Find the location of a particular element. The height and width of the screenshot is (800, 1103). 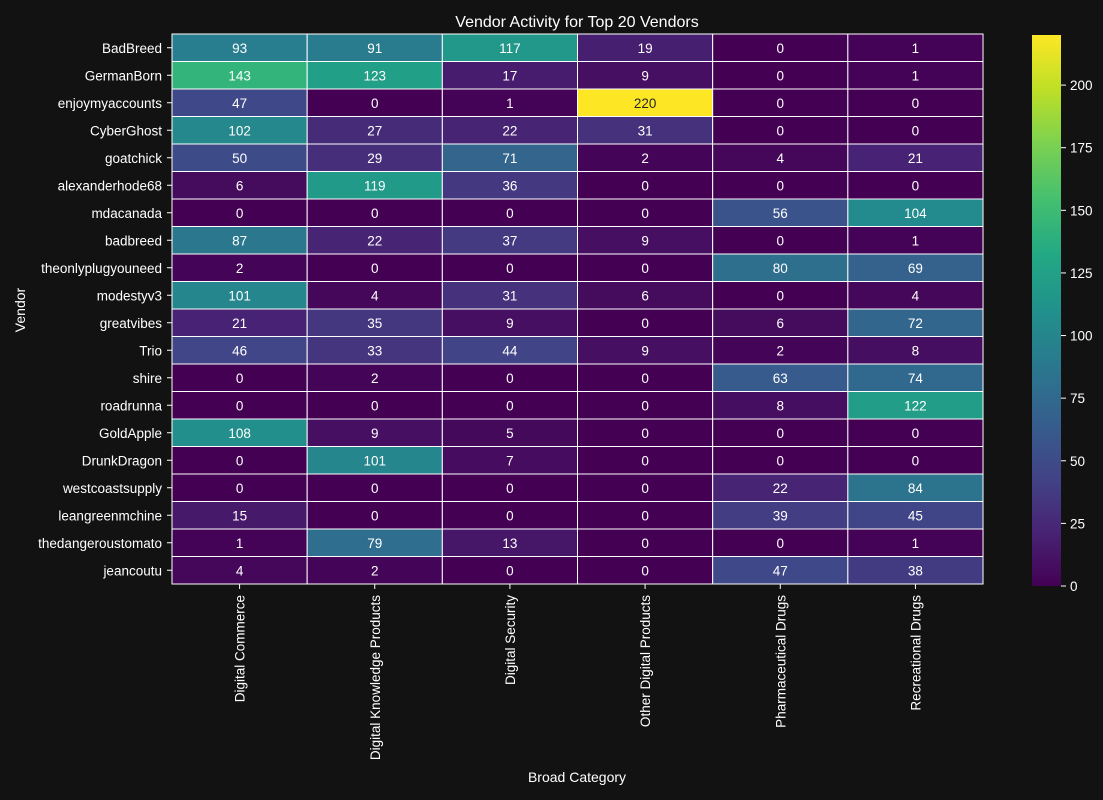

chart-title: Vendor Activity for Top 20 Vendors is located at coordinates (576, 22).